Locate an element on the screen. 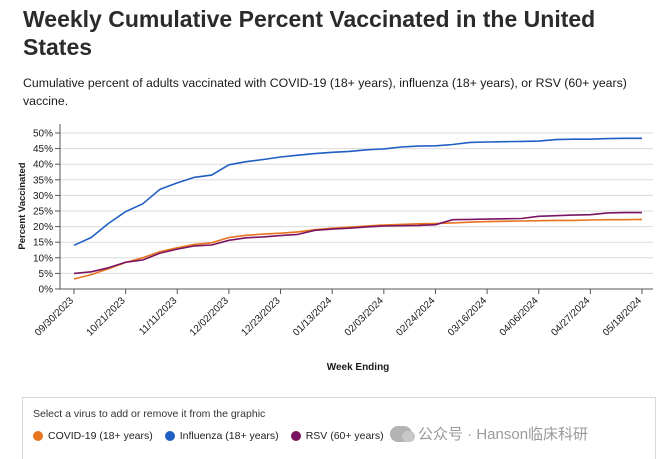 Image resolution: width=660 pixels, height=459 pixels. x-tick-label: 12/23/2023 is located at coordinates (260, 316).